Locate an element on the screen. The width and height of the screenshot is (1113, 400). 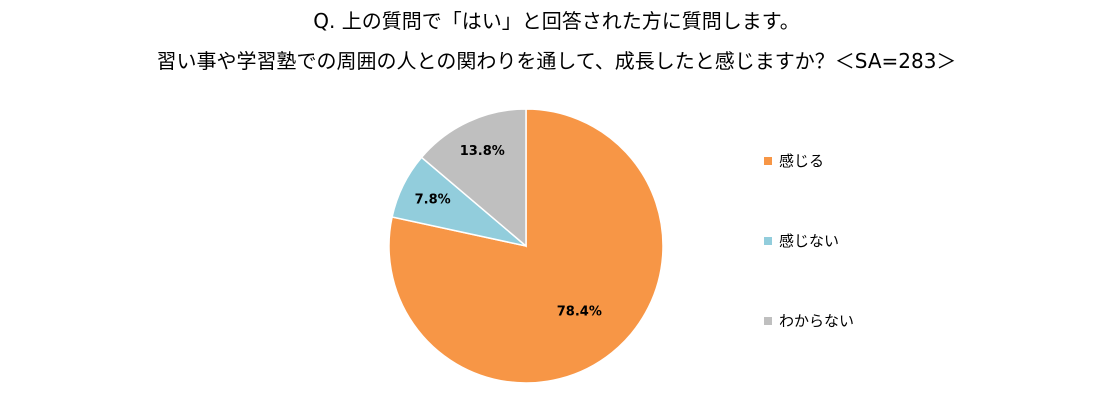
slice-data-label-2: 7.8% is located at coordinates (433, 199).